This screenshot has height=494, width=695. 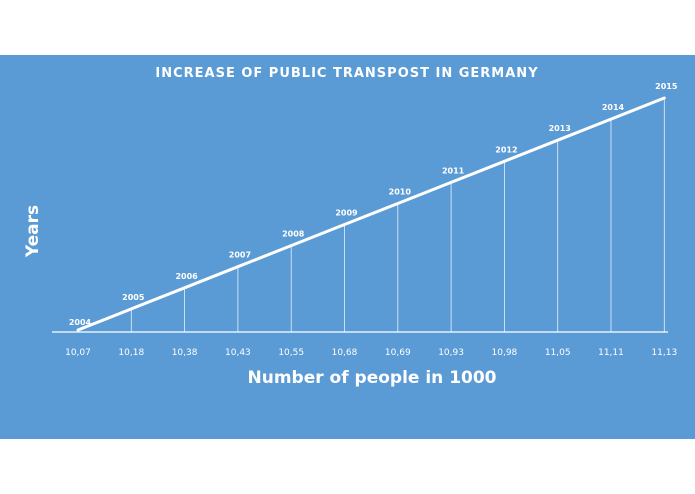 I want to click on x-tick-label: 11,13, so click(x=664, y=353).